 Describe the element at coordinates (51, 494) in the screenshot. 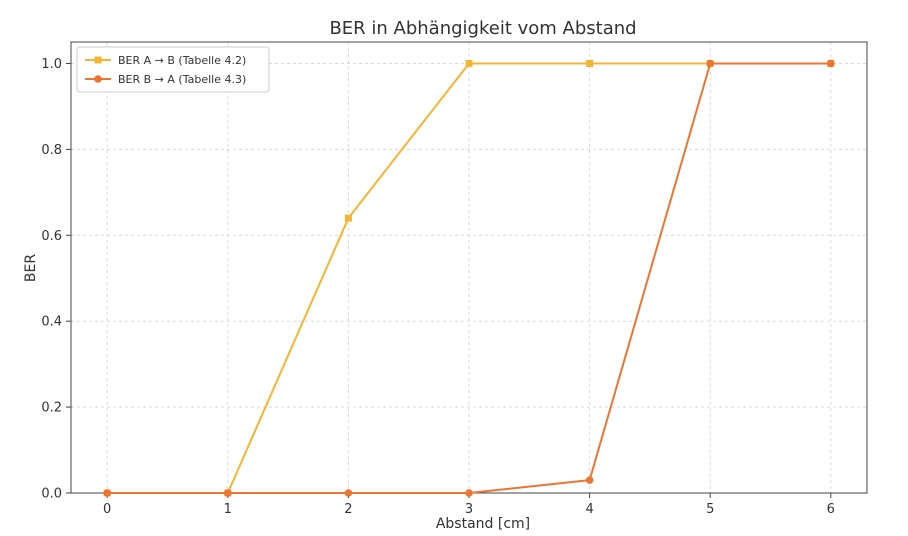

I see `y-tick-label: 0.0` at that location.